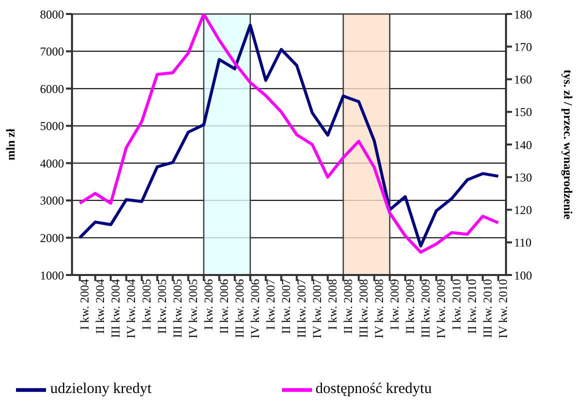  I want to click on x-tick-label: I kw. 2009, so click(394, 304).